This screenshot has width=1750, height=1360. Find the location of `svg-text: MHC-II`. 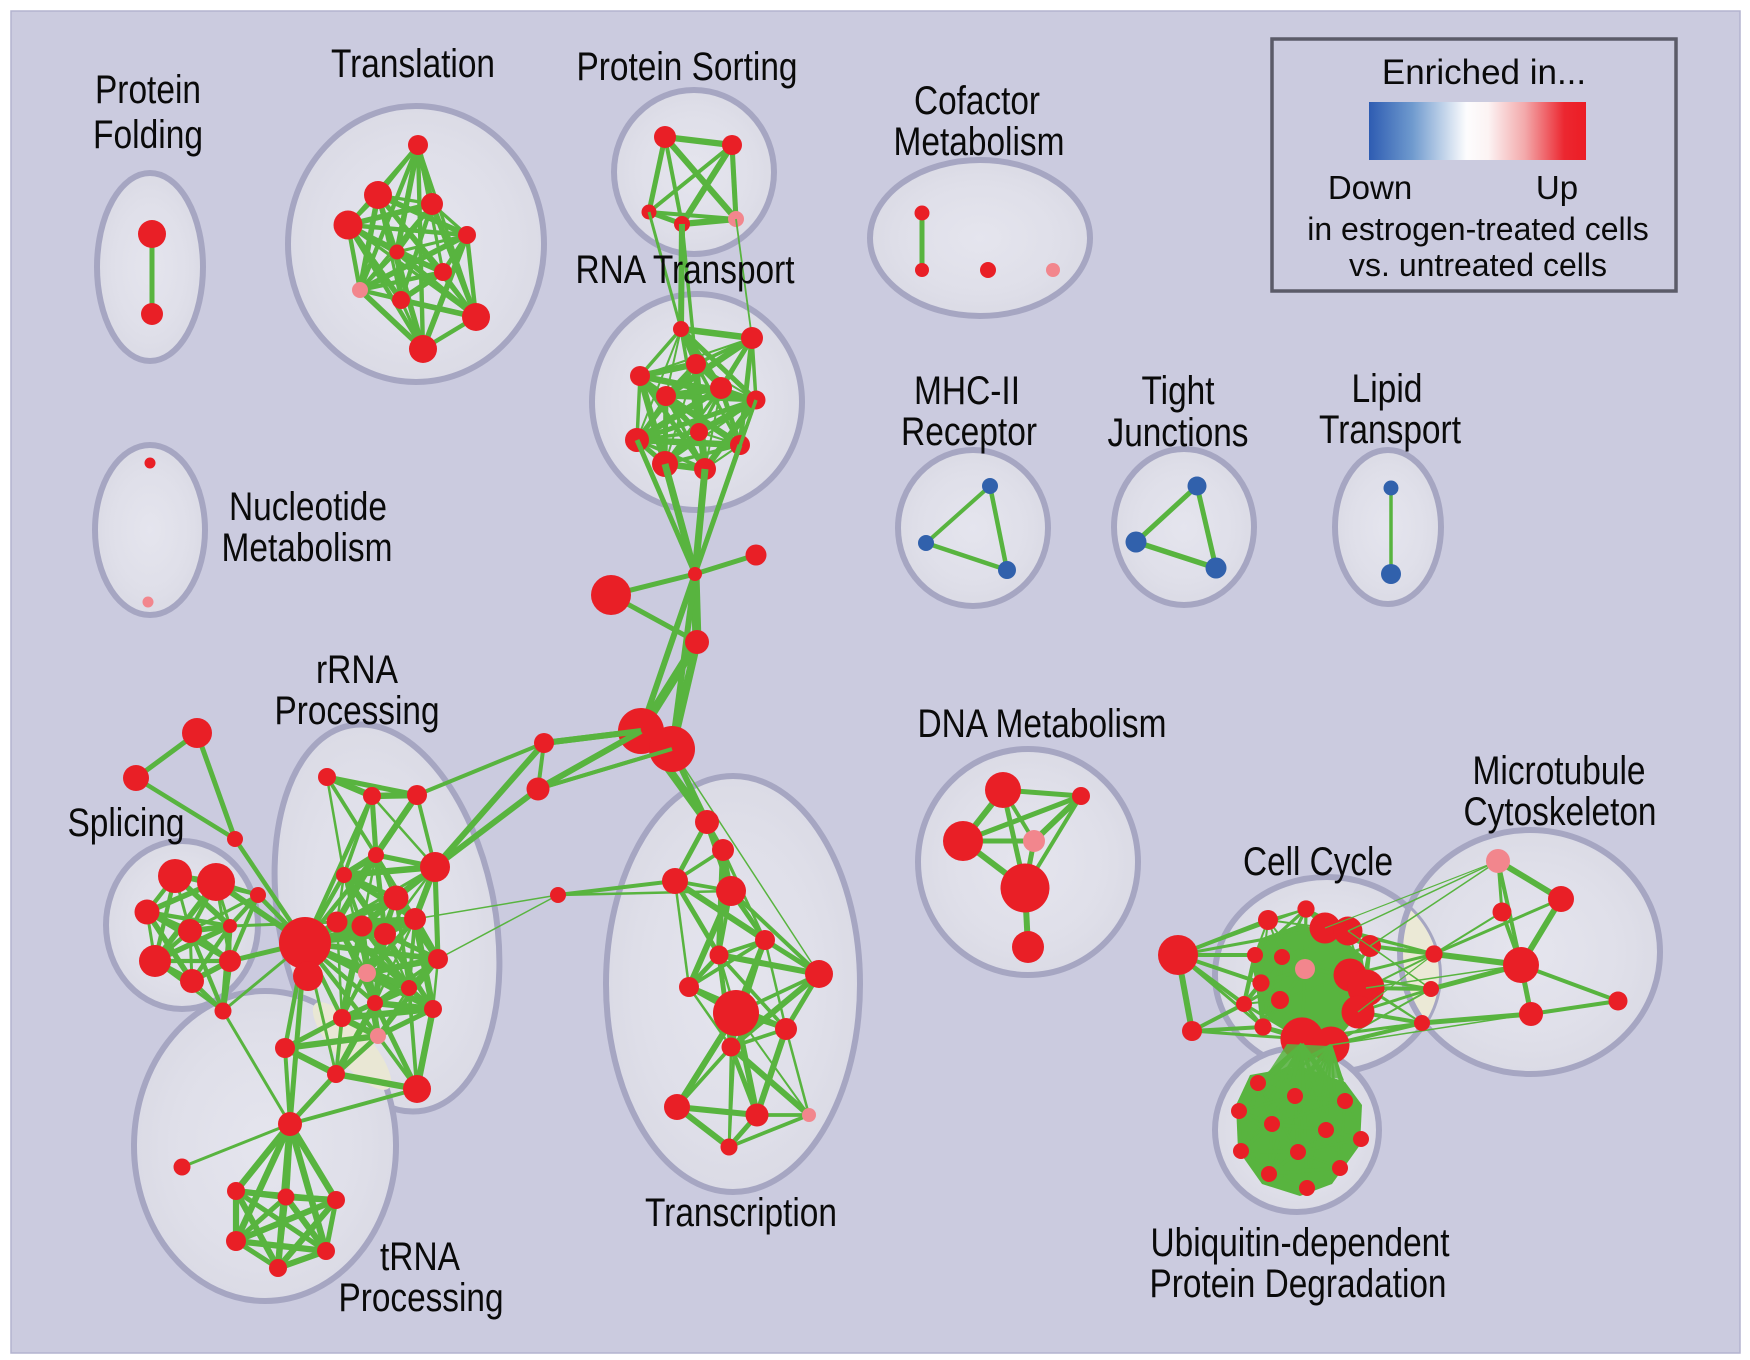

svg-text: MHC-II is located at coordinates (967, 391).